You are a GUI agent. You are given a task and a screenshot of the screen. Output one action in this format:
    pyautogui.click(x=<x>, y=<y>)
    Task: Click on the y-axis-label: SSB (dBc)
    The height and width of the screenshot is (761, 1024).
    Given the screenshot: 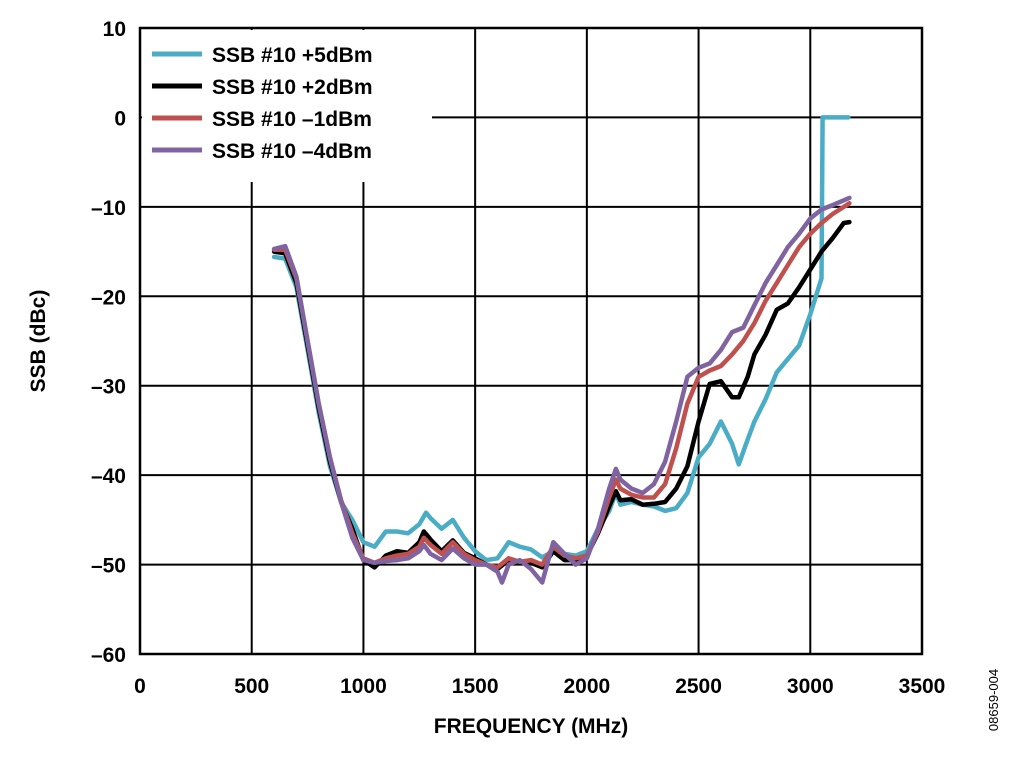 What is the action you would take?
    pyautogui.click(x=38, y=341)
    